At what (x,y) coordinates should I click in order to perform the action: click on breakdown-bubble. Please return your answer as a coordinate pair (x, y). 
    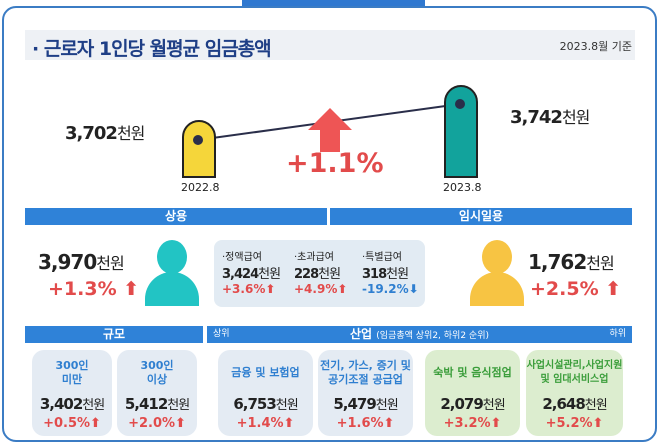
    Looking at the image, I should click on (319, 273).